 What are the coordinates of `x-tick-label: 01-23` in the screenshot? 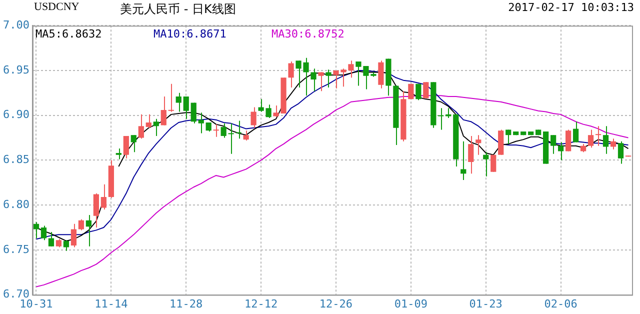 It's located at (485, 303).